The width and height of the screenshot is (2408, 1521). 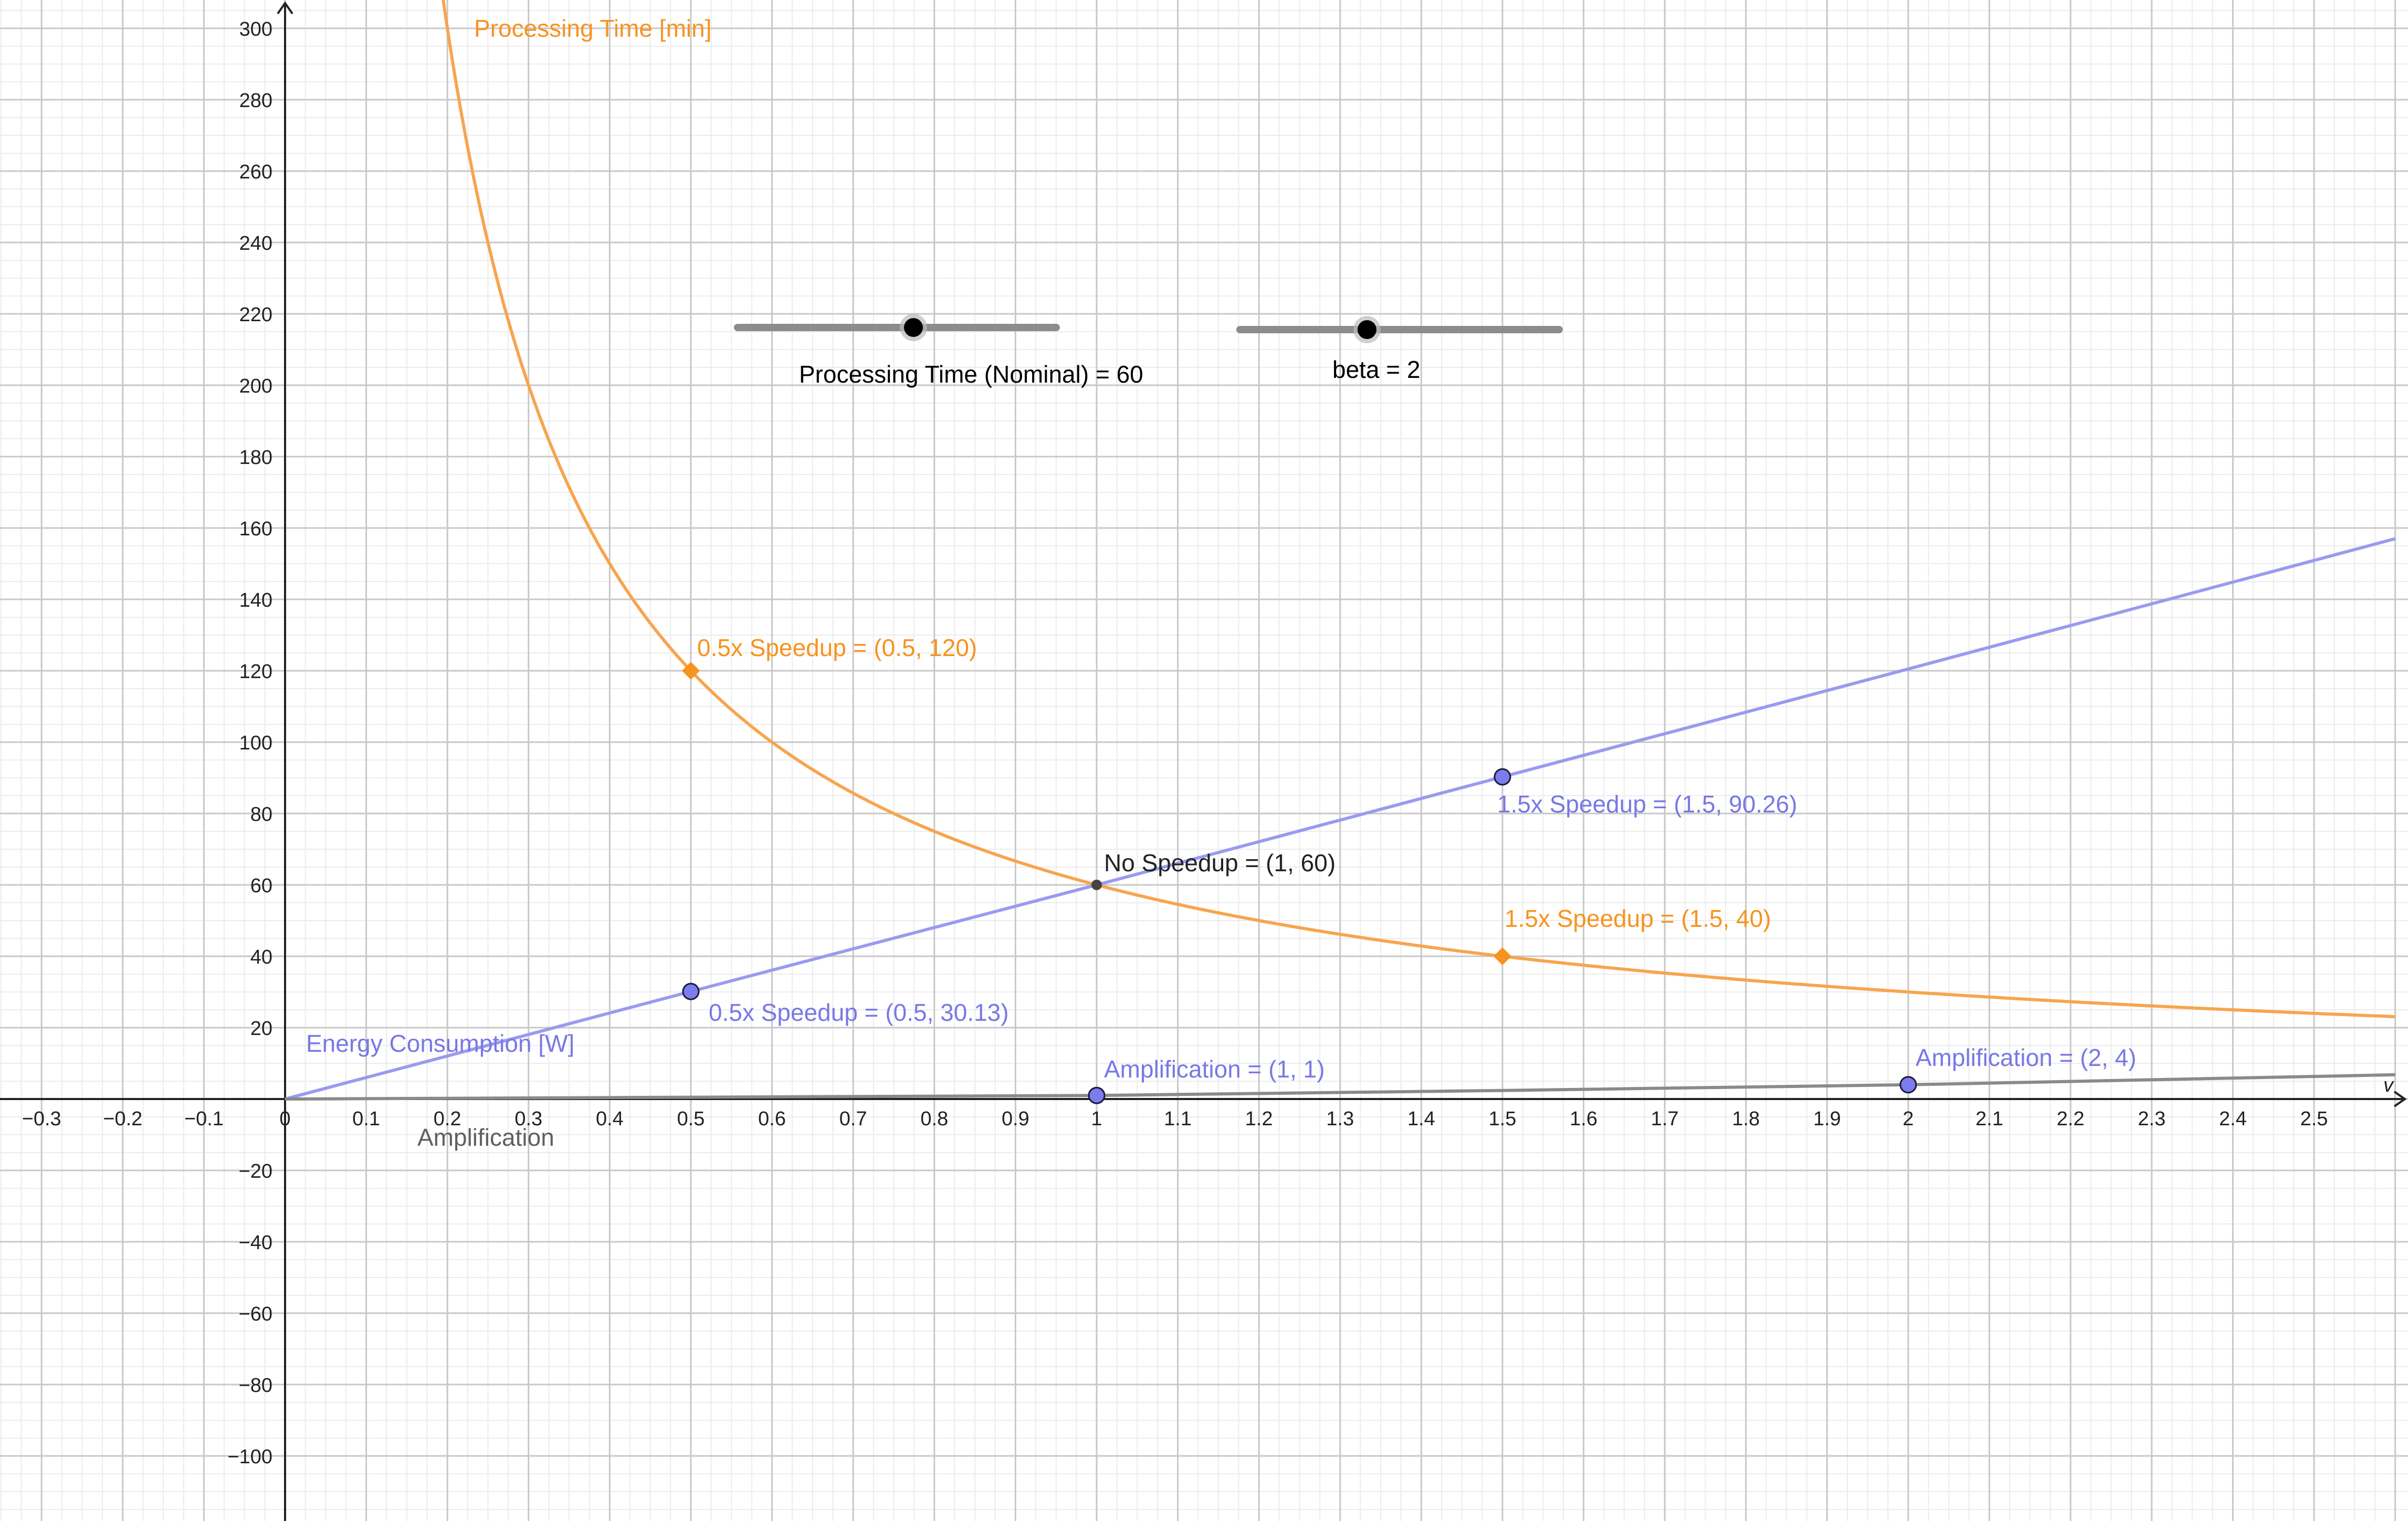 I want to click on y-tick-label: 100, so click(x=255, y=743).